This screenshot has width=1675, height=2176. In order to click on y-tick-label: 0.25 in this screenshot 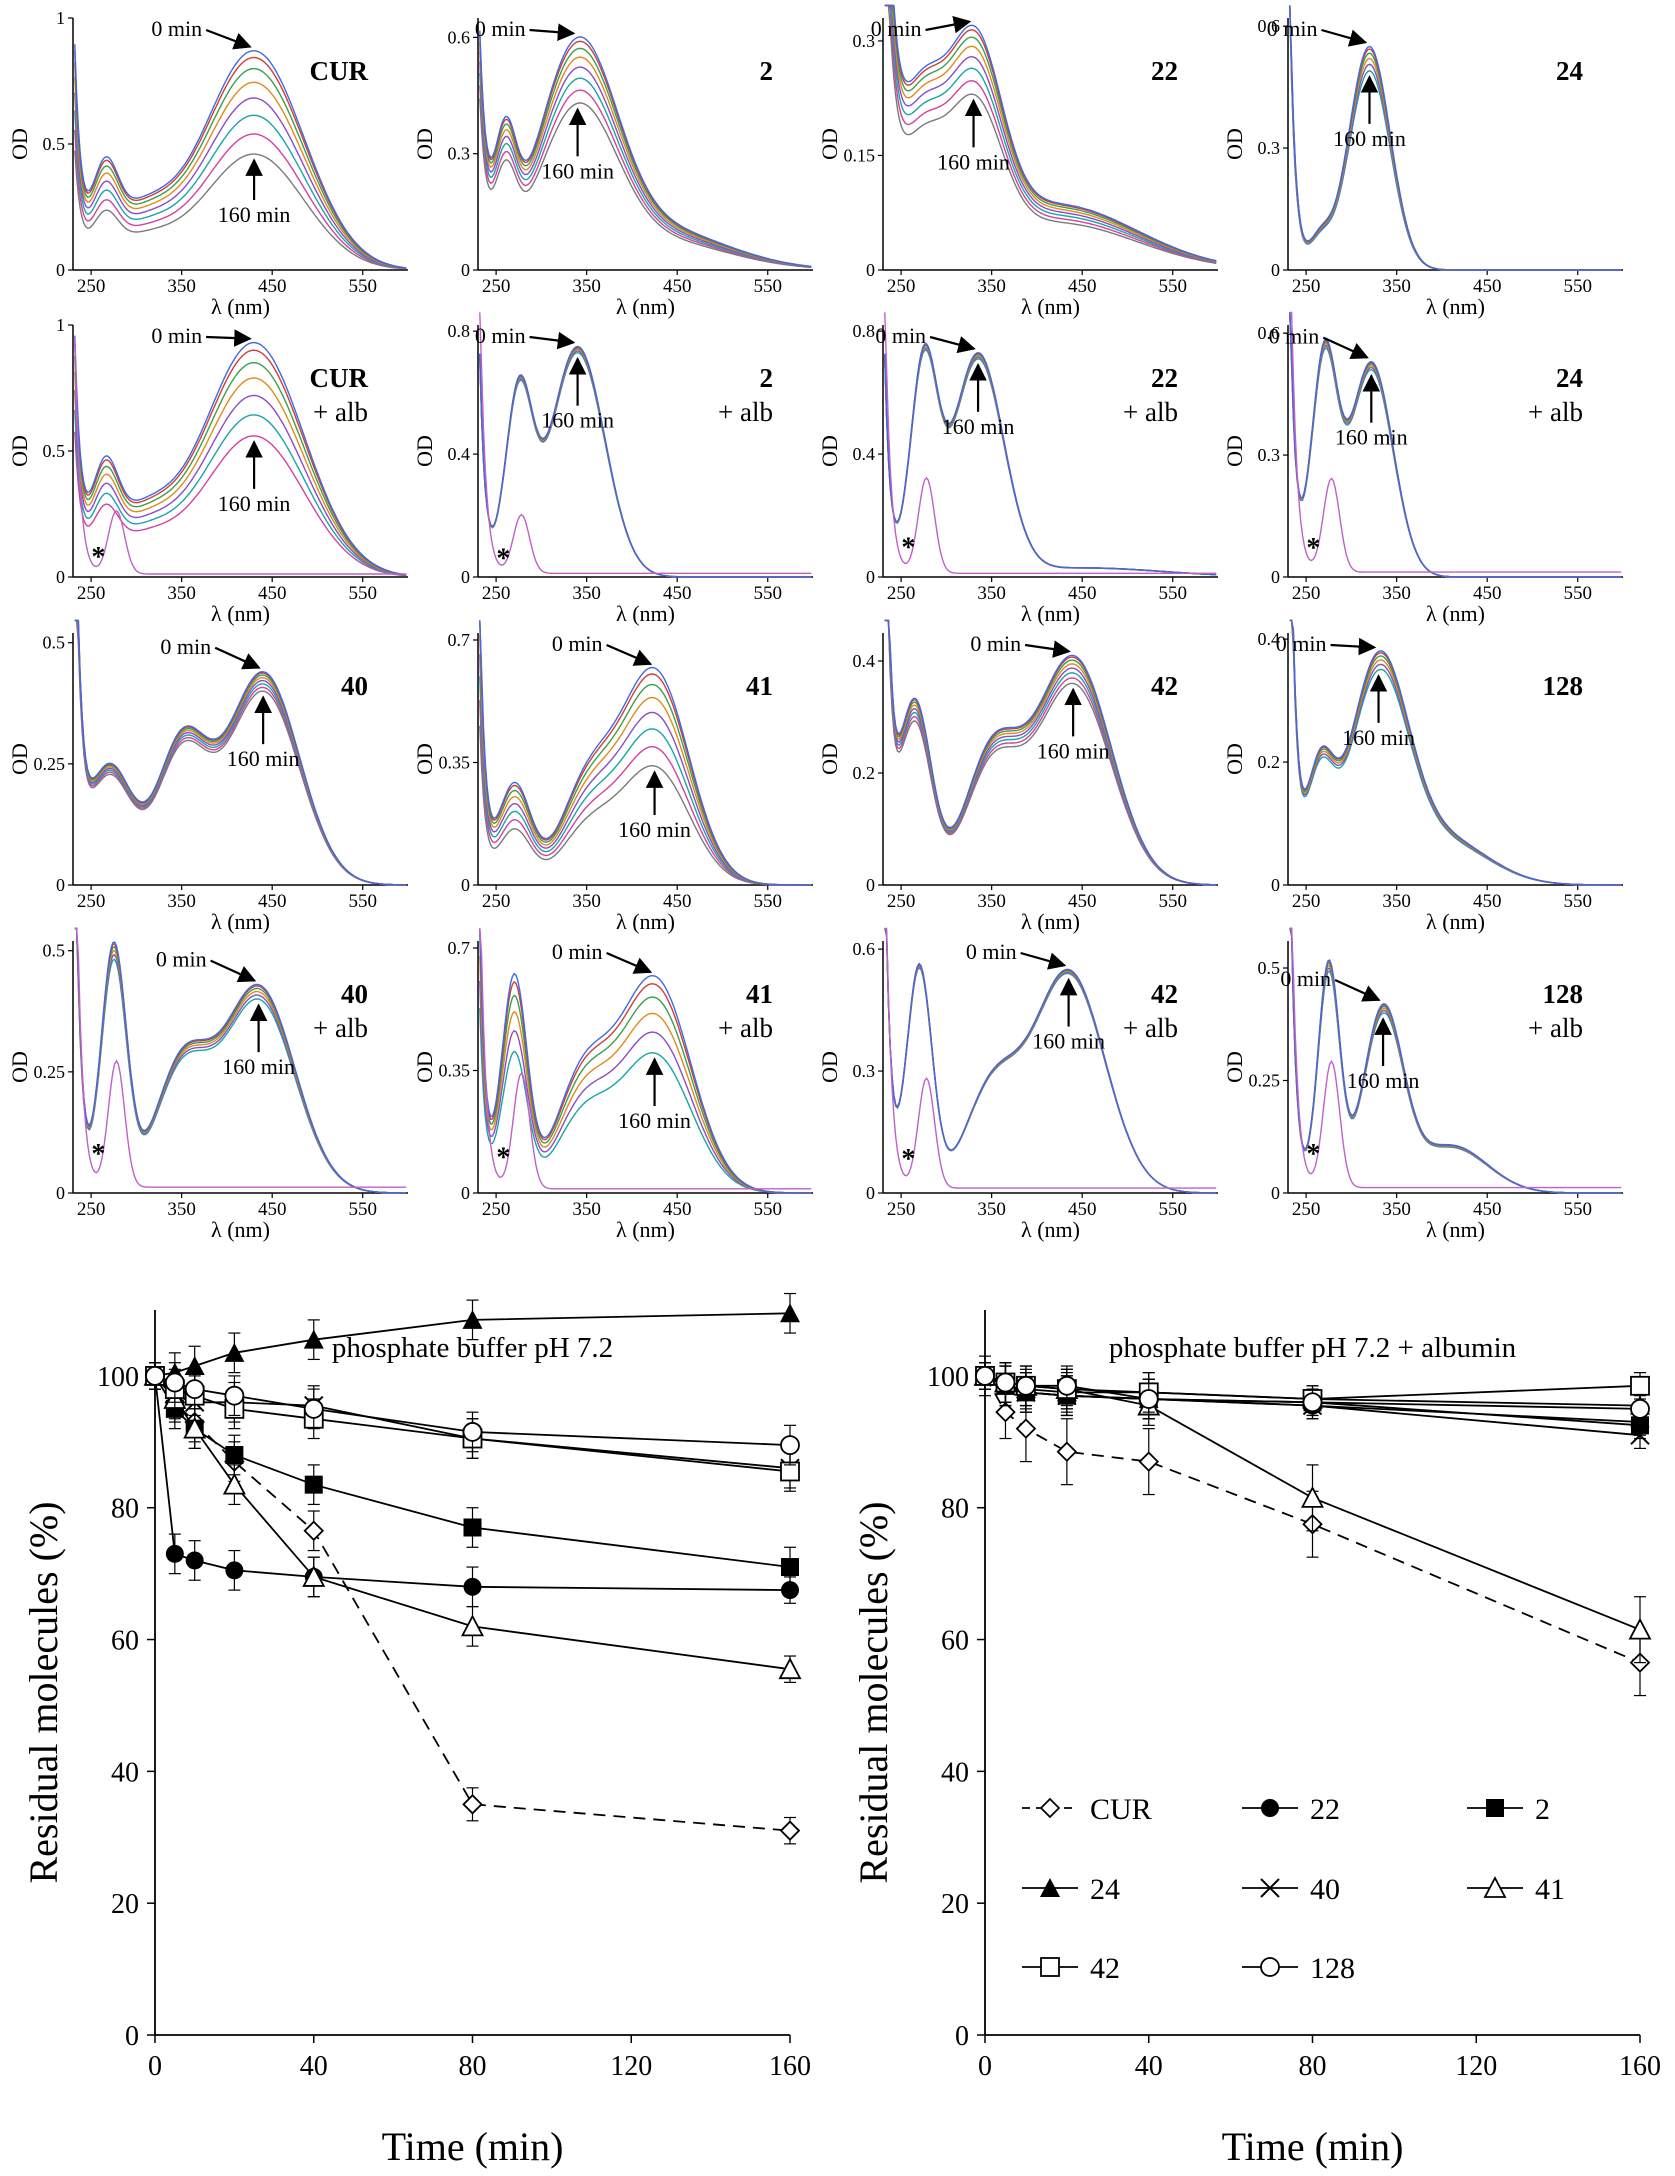, I will do `click(50, 764)`.